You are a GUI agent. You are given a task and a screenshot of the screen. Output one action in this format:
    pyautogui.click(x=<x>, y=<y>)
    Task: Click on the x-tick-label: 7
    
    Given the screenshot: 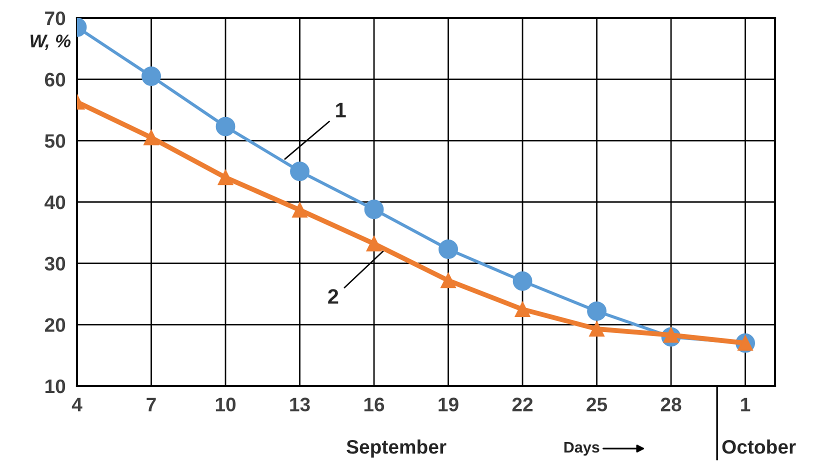 What is the action you would take?
    pyautogui.click(x=151, y=405)
    